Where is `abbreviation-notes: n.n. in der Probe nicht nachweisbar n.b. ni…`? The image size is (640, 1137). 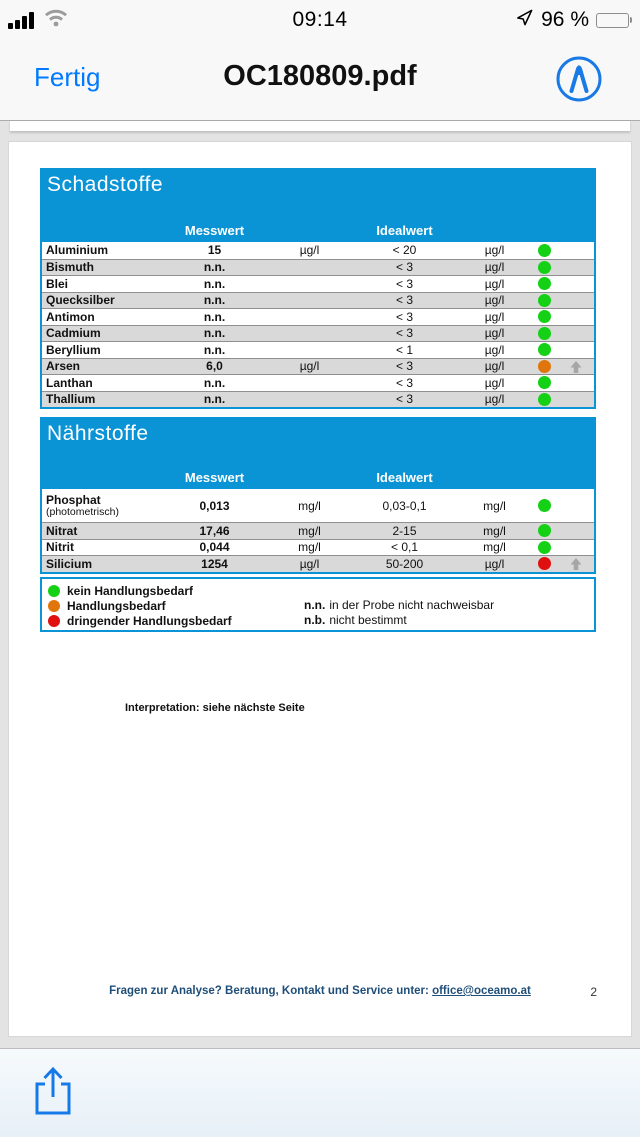
abbreviation-notes: n.n. in der Probe nicht nachweisbar n.b. ni… is located at coordinates (399, 613).